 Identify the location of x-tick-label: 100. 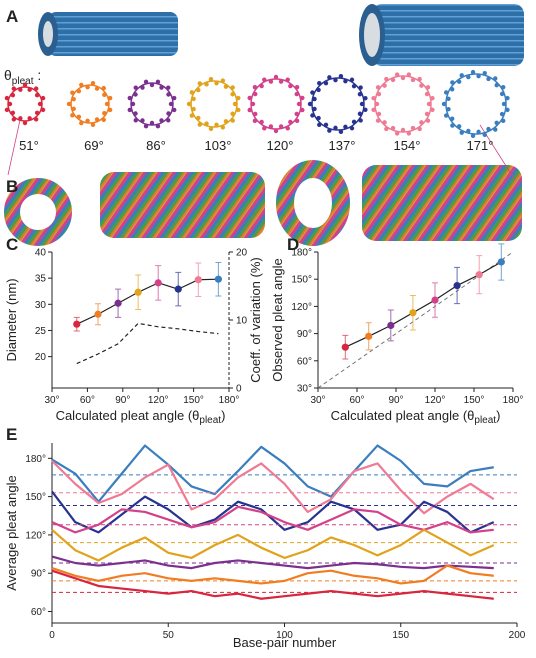
(284, 635).